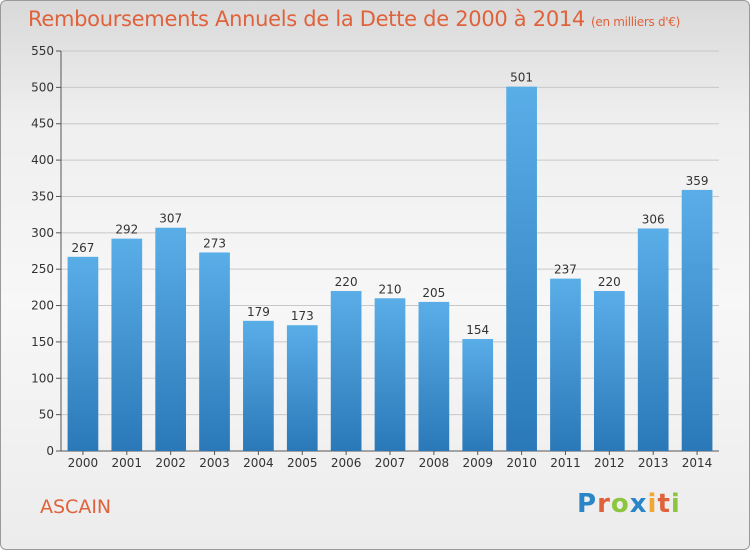 The width and height of the screenshot is (750, 550). I want to click on x-tick-label: 2003, so click(214, 463).